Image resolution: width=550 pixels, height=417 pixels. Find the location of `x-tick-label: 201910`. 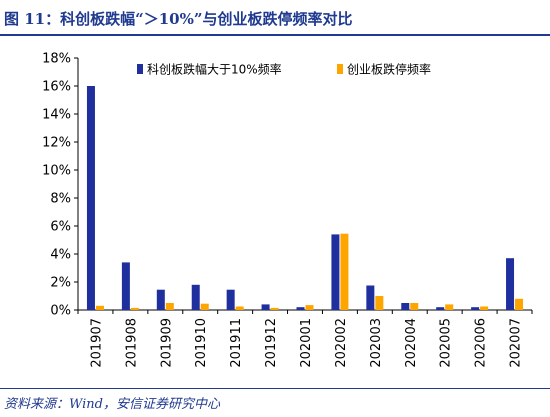

x-tick-label: 201910 is located at coordinates (201, 343).